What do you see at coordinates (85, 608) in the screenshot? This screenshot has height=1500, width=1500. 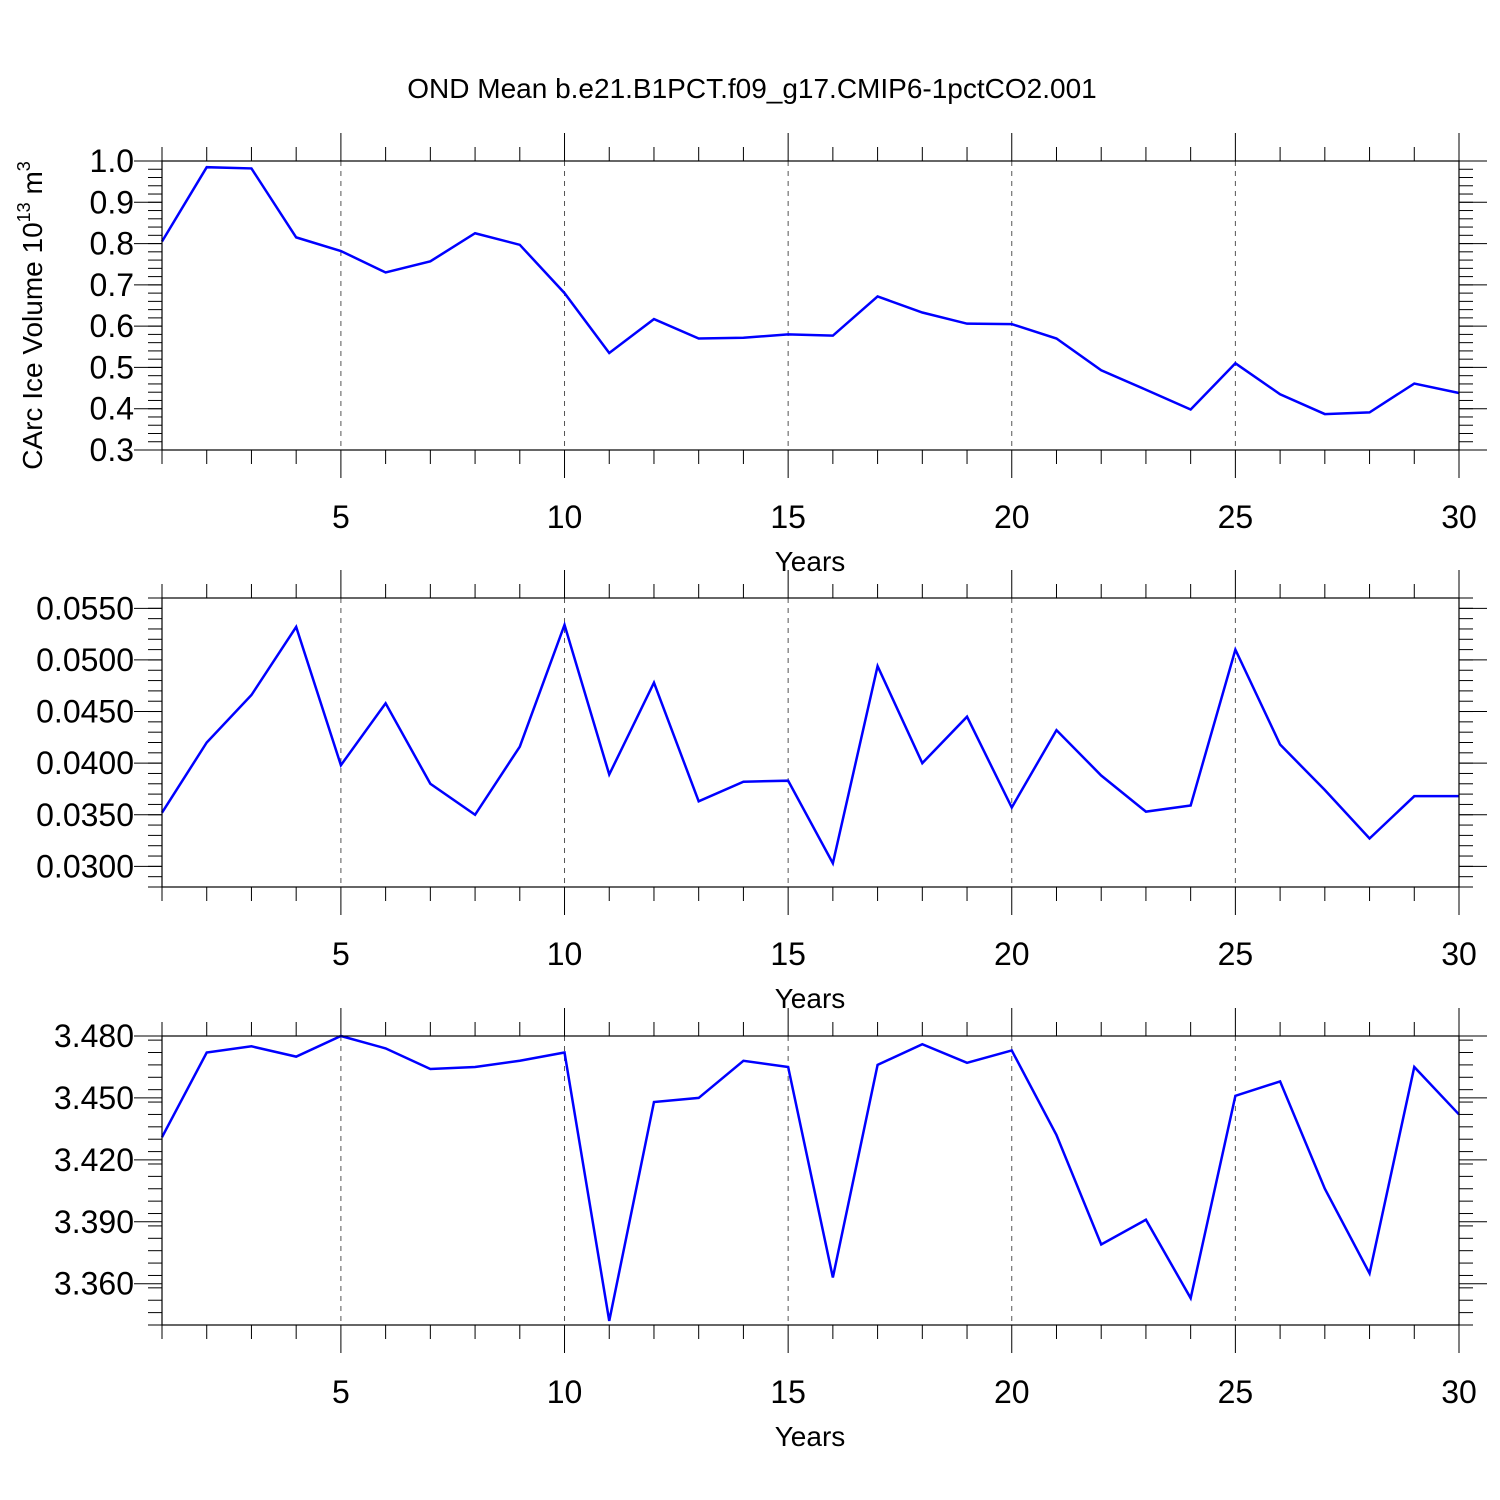 I see `y-tick-label: 0.0550` at bounding box center [85, 608].